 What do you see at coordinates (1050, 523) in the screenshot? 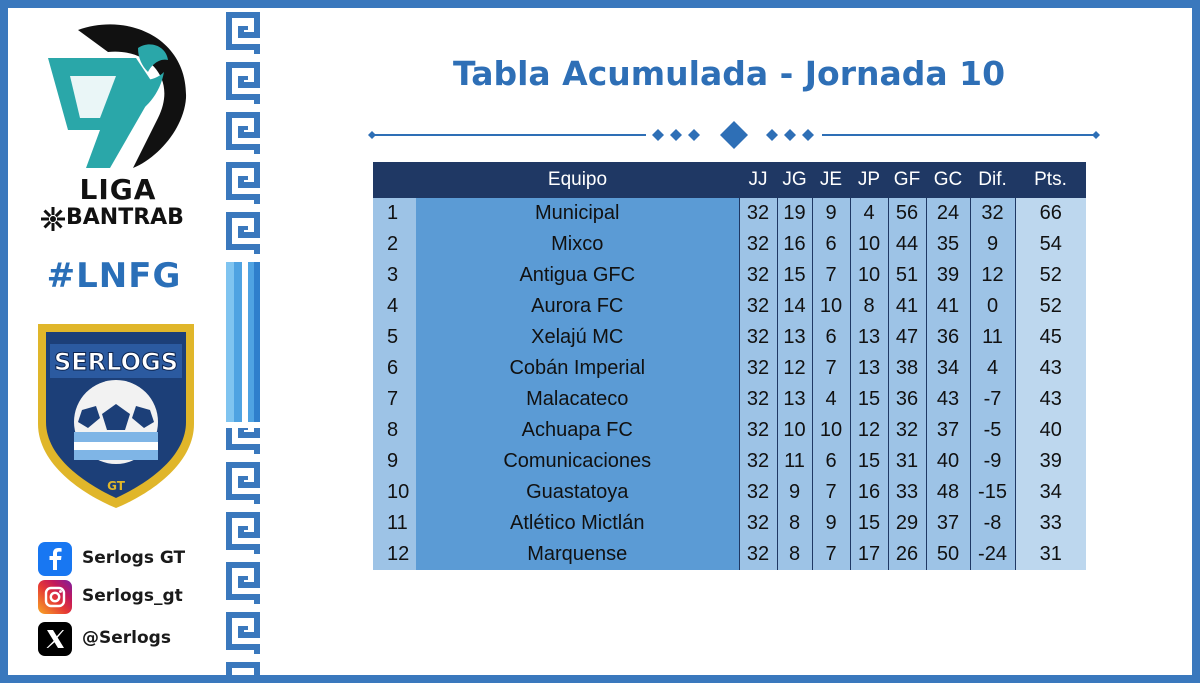
I see `cell-pts: 33` at bounding box center [1050, 523].